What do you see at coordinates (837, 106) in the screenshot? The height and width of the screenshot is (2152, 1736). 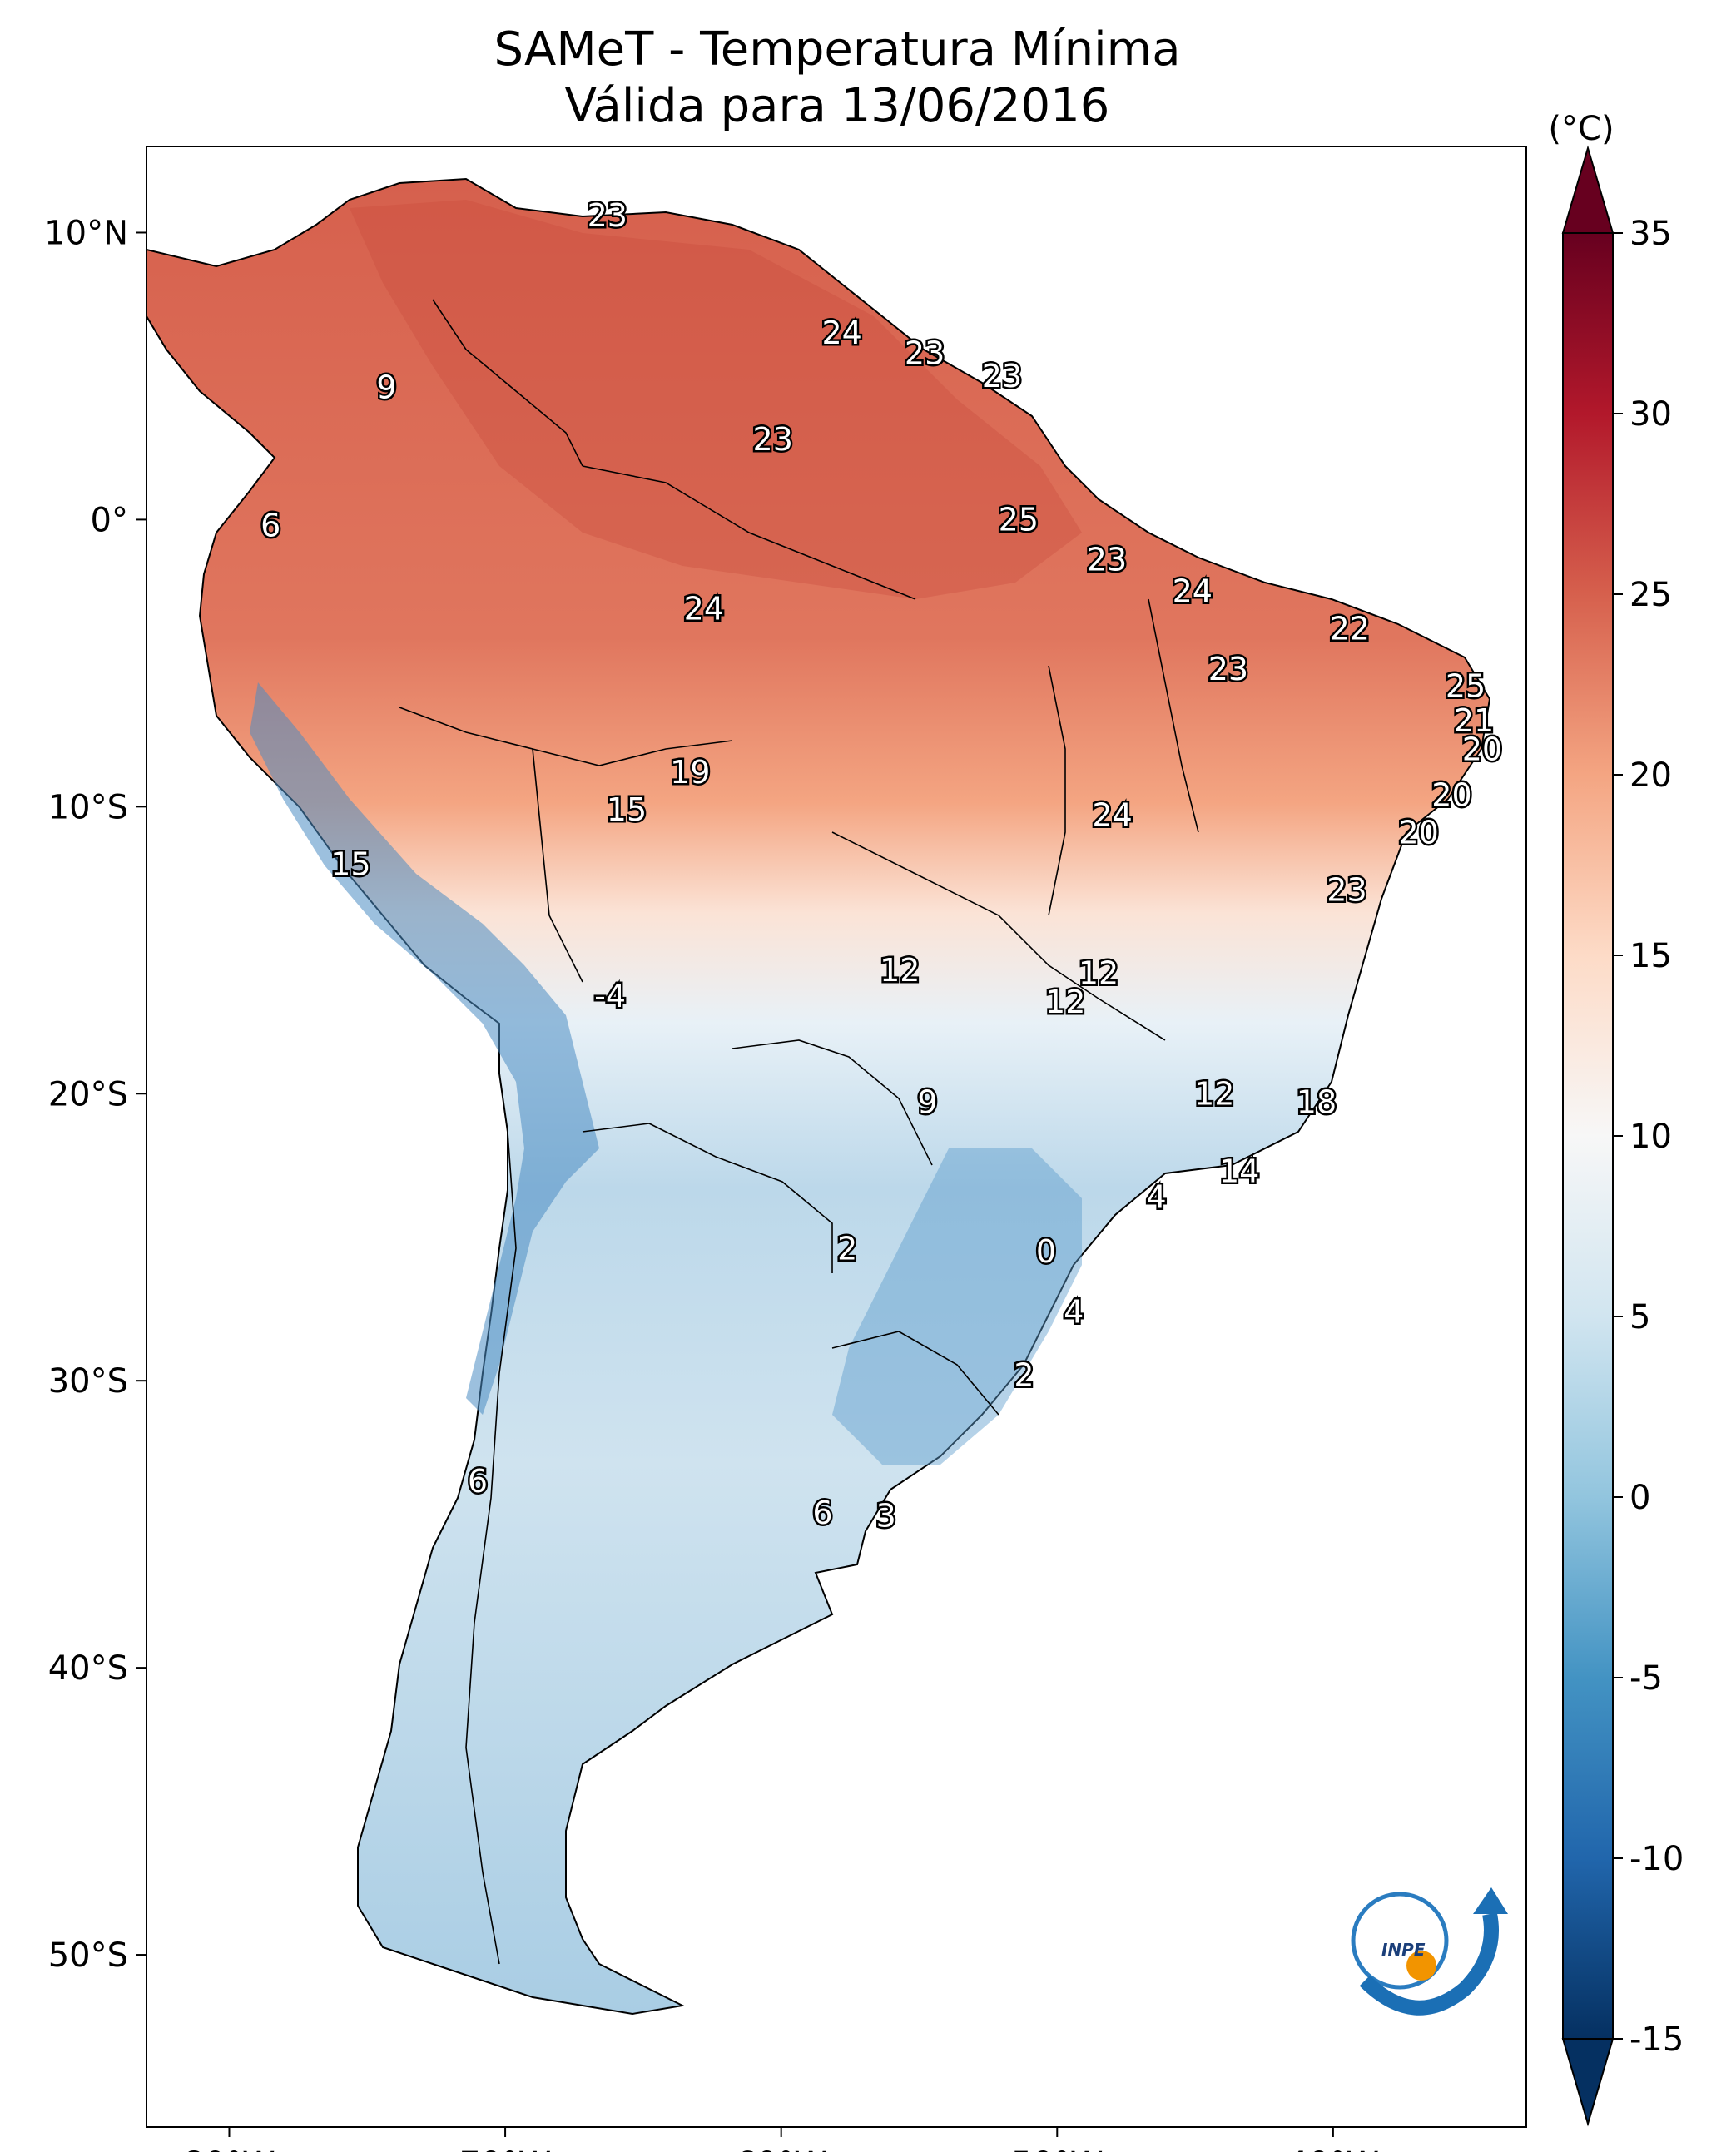 I see `map-title-line2: Válida para 13/06/2016` at bounding box center [837, 106].